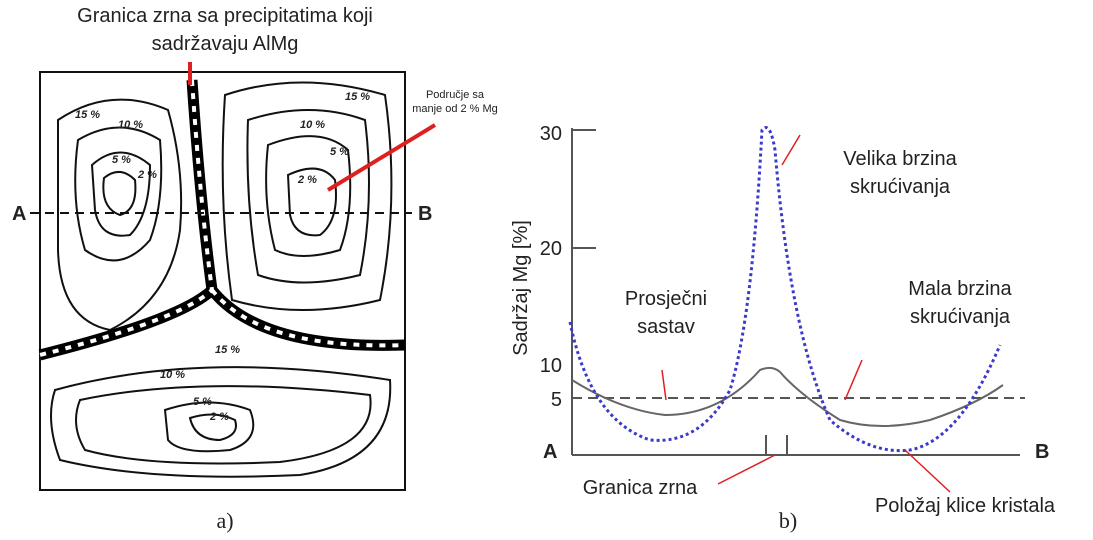 This screenshot has width=1093, height=540. Describe the element at coordinates (640, 488) in the screenshot. I see `annotation: Granica zrna` at that location.